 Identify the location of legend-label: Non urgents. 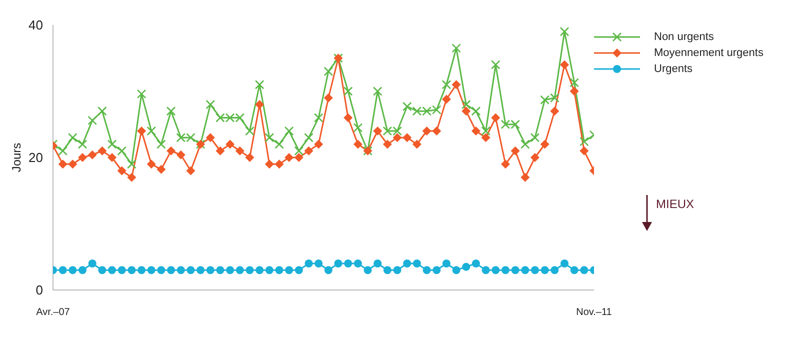
(684, 37).